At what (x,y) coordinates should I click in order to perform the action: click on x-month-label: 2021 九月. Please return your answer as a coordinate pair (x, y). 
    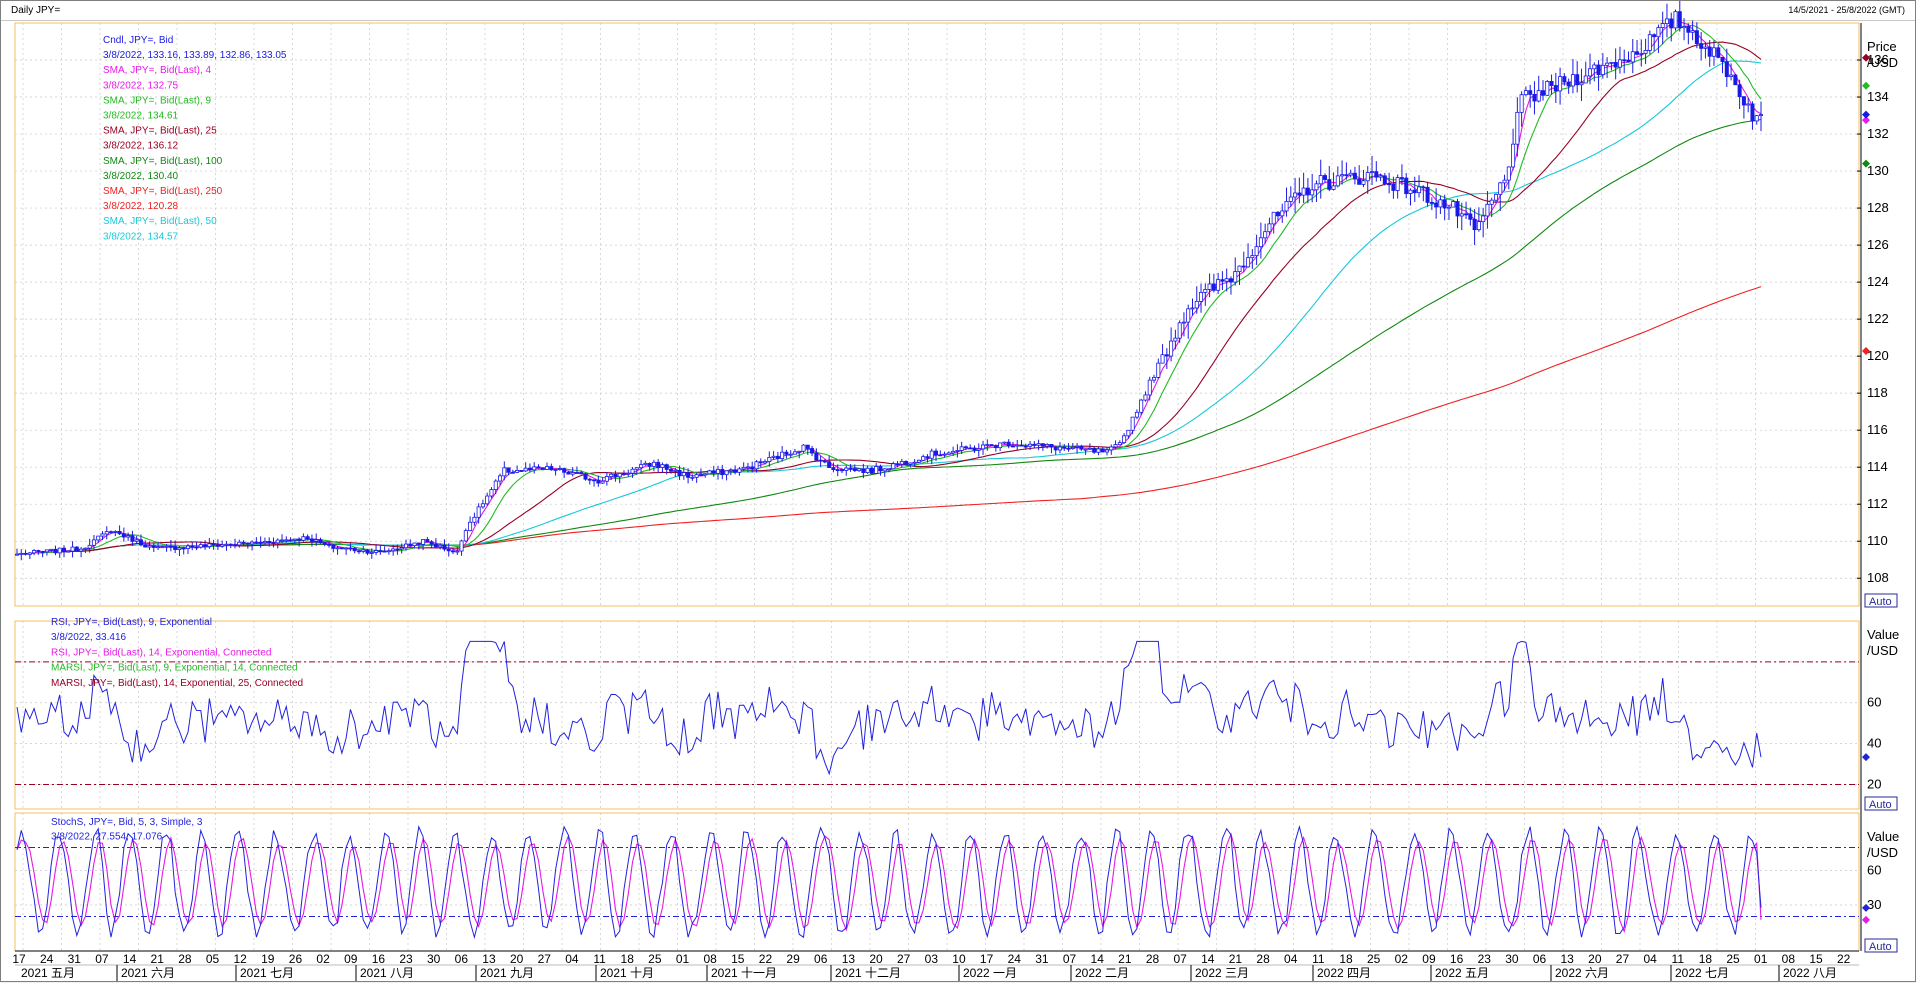
    Looking at the image, I should click on (507, 973).